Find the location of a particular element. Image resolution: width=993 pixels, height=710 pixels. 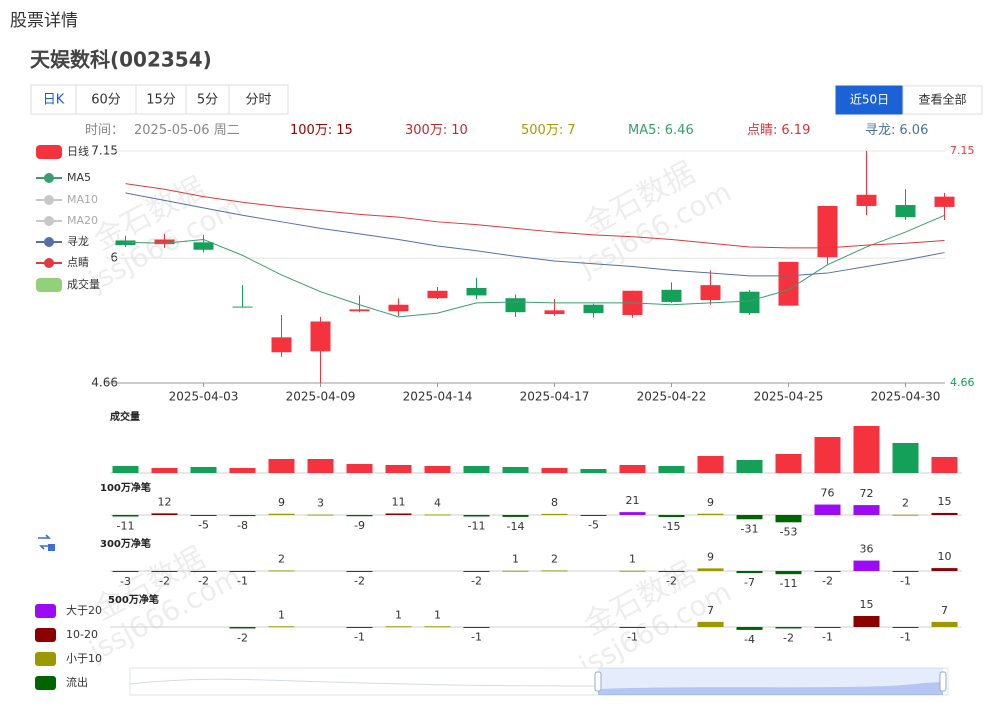

bar-label: -11 is located at coordinates (789, 583).